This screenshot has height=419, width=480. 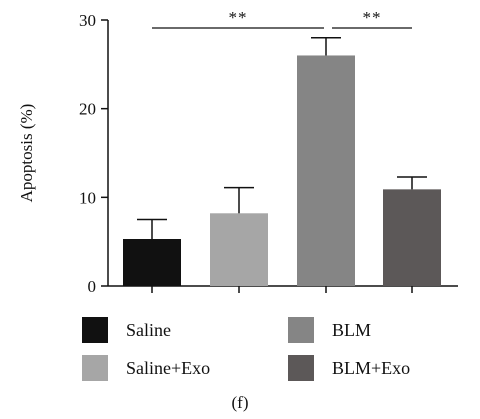 I want to click on bar-saline, so click(x=152, y=262).